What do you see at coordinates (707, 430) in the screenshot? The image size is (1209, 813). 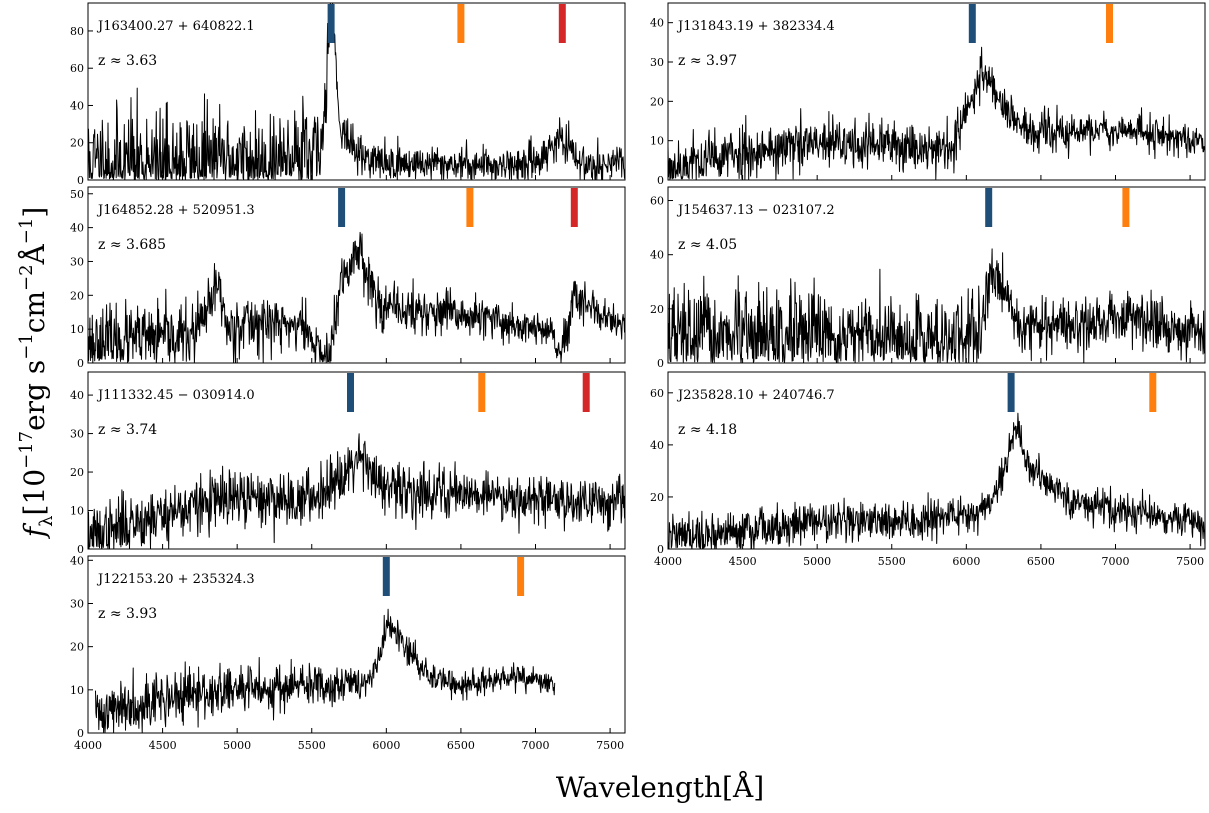 I see `redshift-label: z ≈ 4.18` at bounding box center [707, 430].